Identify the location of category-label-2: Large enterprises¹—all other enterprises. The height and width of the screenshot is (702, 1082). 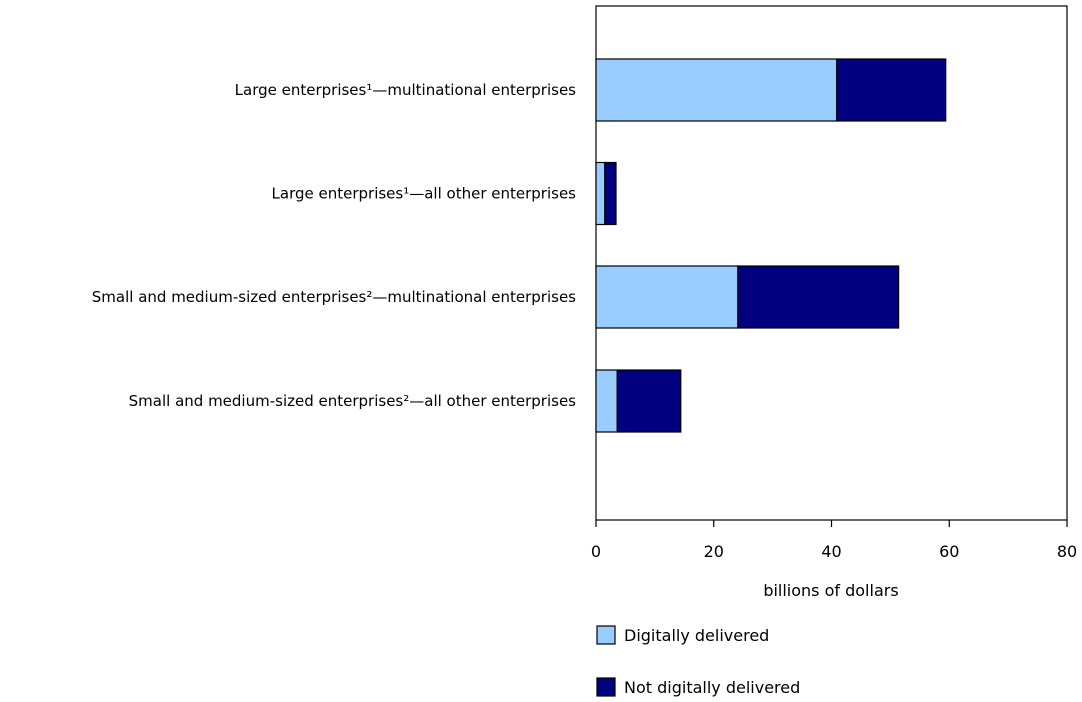
(424, 194).